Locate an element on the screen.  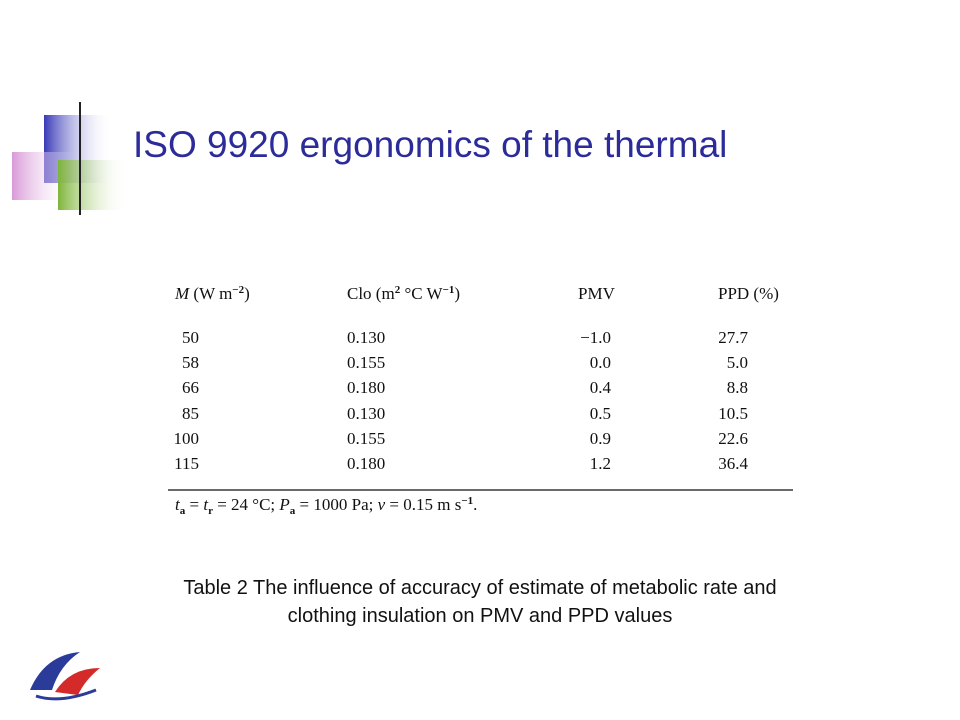
table-cell: 27.7 is located at coordinates (733, 337).